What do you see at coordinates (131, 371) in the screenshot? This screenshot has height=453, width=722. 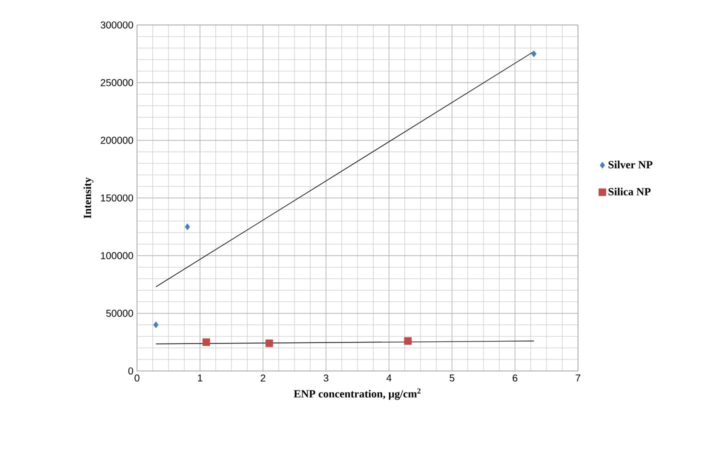 I see `y-tick-label: 0` at bounding box center [131, 371].